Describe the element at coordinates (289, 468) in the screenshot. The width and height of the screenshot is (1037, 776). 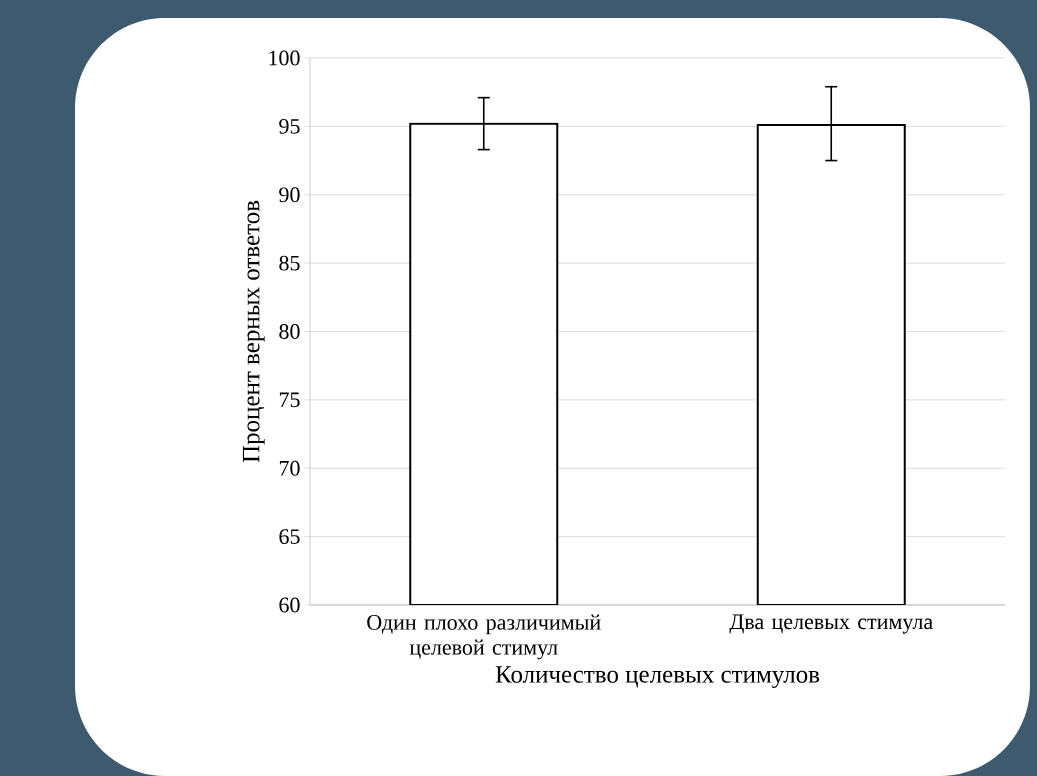
I see `y-tick-label: 70` at that location.